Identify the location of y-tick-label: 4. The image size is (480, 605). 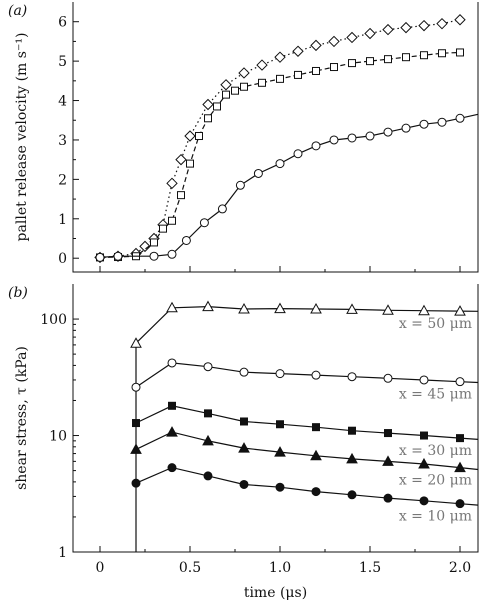
(62, 102).